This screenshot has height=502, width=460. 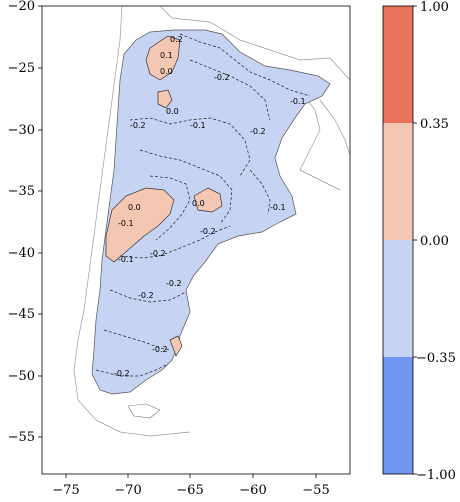 I want to click on y-tick-label: −30, so click(x=21, y=130).